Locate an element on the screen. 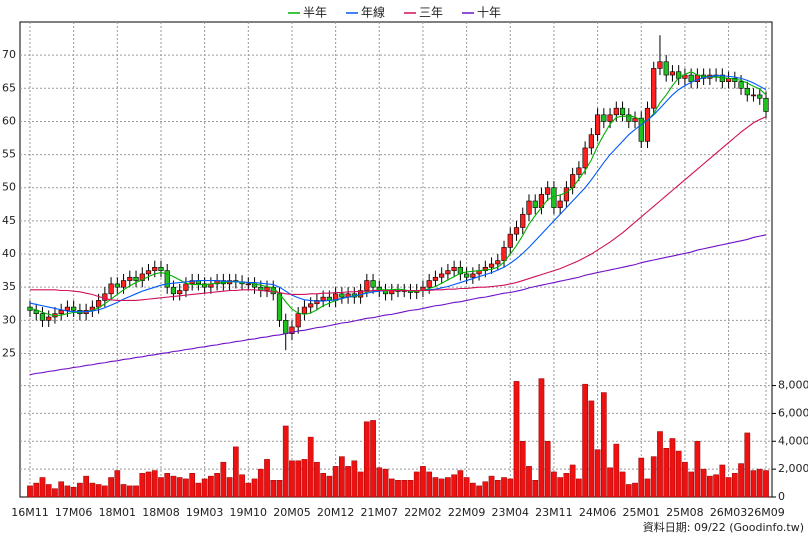 Image resolution: width=808 pixels, height=540 pixels. x-tick-label: 20M05 is located at coordinates (292, 512).